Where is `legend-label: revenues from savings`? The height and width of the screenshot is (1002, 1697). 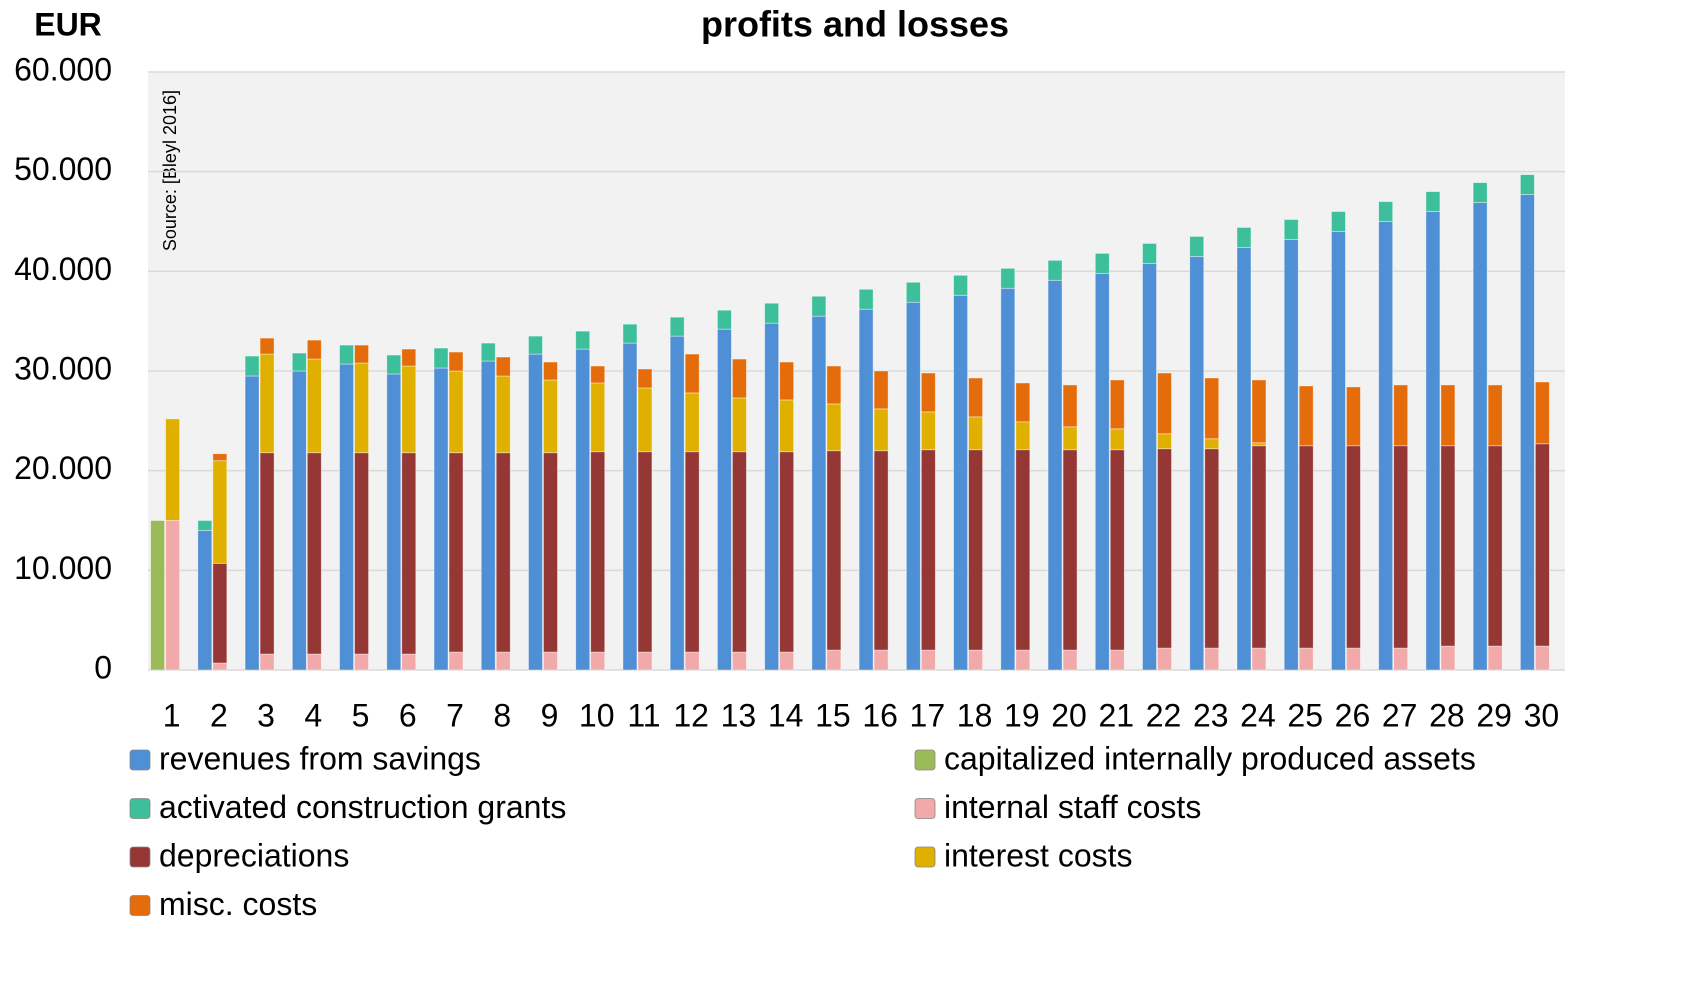 legend-label: revenues from savings is located at coordinates (320, 758).